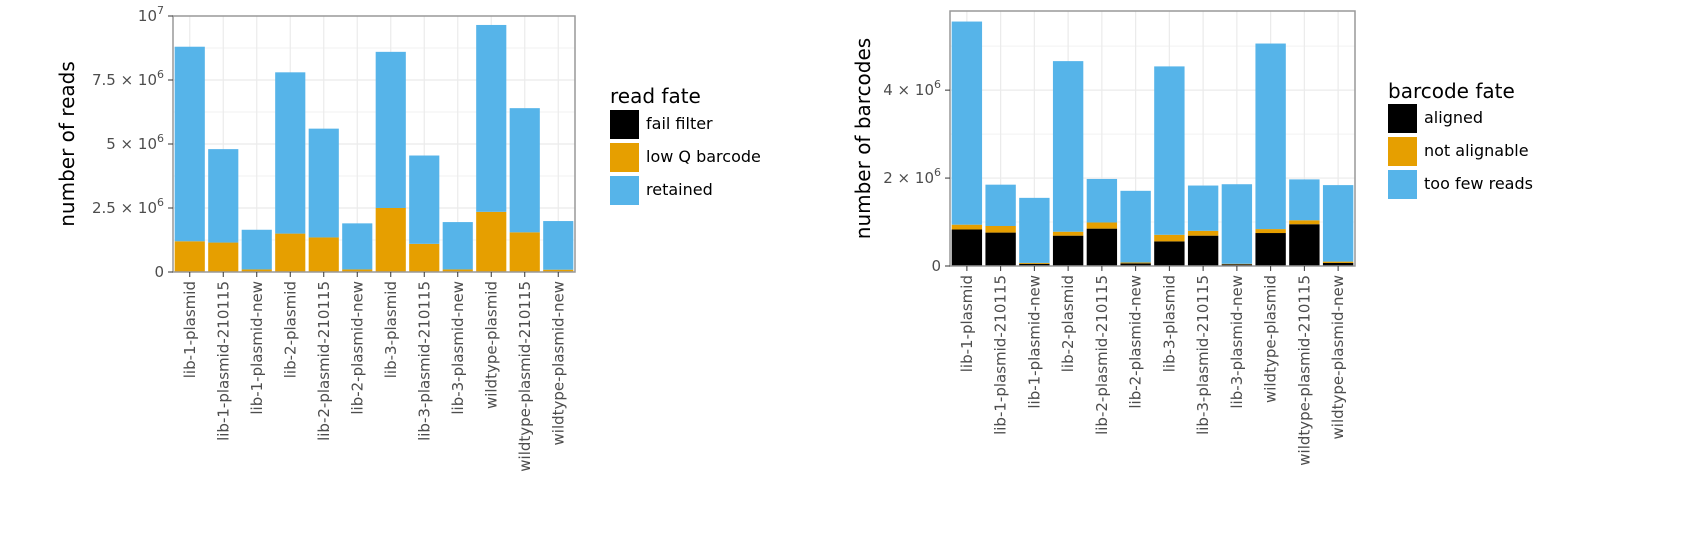 This screenshot has height=547, width=1697. I want to click on legend-label: not alignable, so click(1476, 150).